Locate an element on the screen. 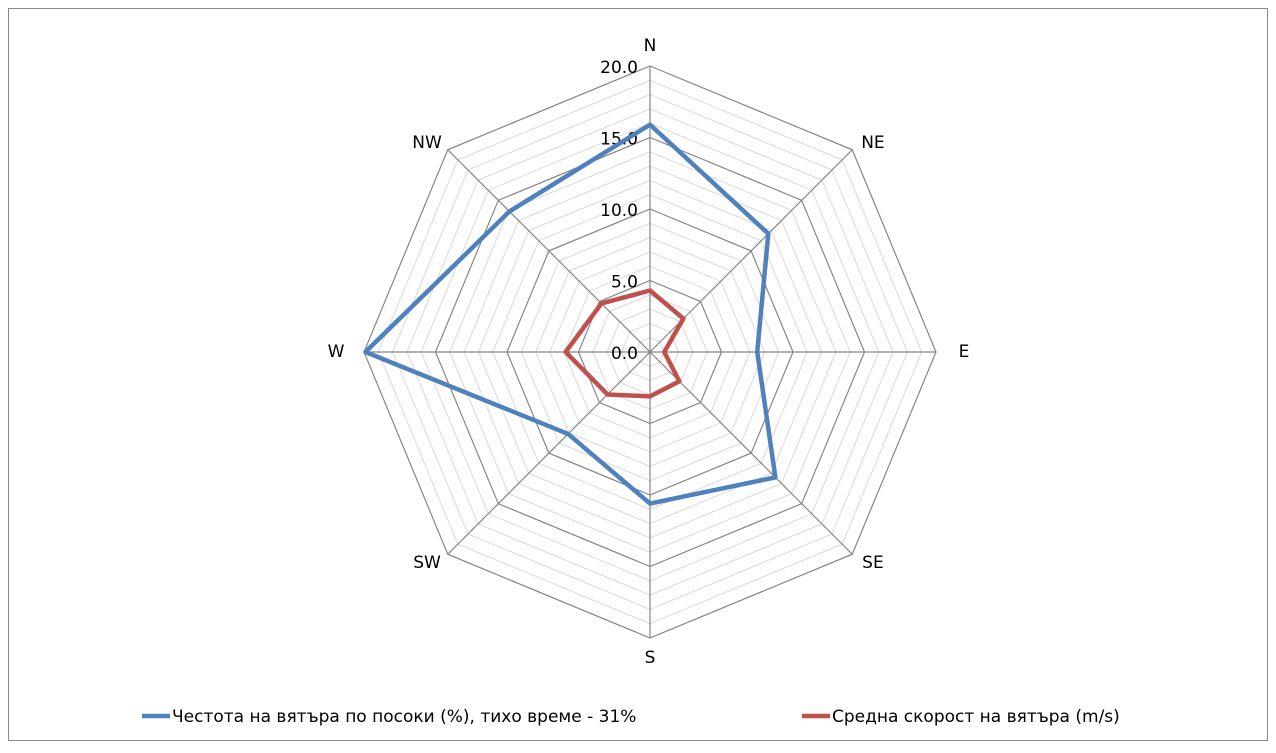  category-label: NE is located at coordinates (872, 143).